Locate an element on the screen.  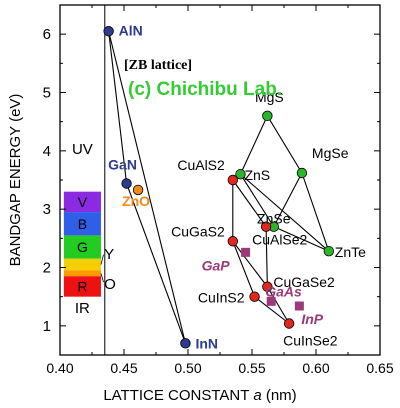
y-tick-label: 6 is located at coordinates (47, 34).